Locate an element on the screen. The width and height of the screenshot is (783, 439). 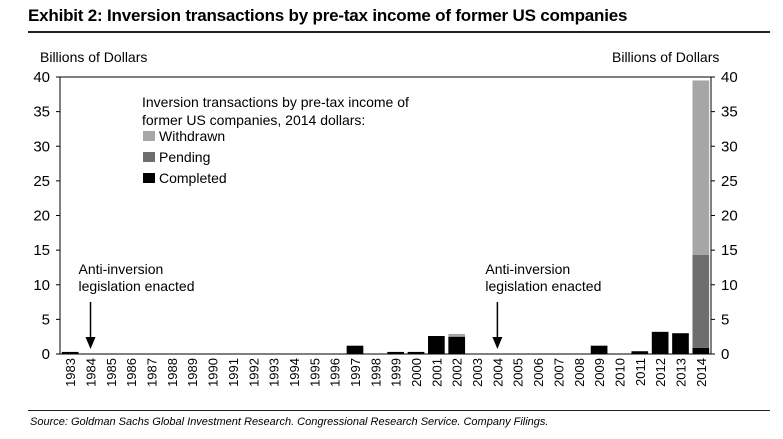
right-axis-unit-label: Billions of Dollars is located at coordinates (666, 57).